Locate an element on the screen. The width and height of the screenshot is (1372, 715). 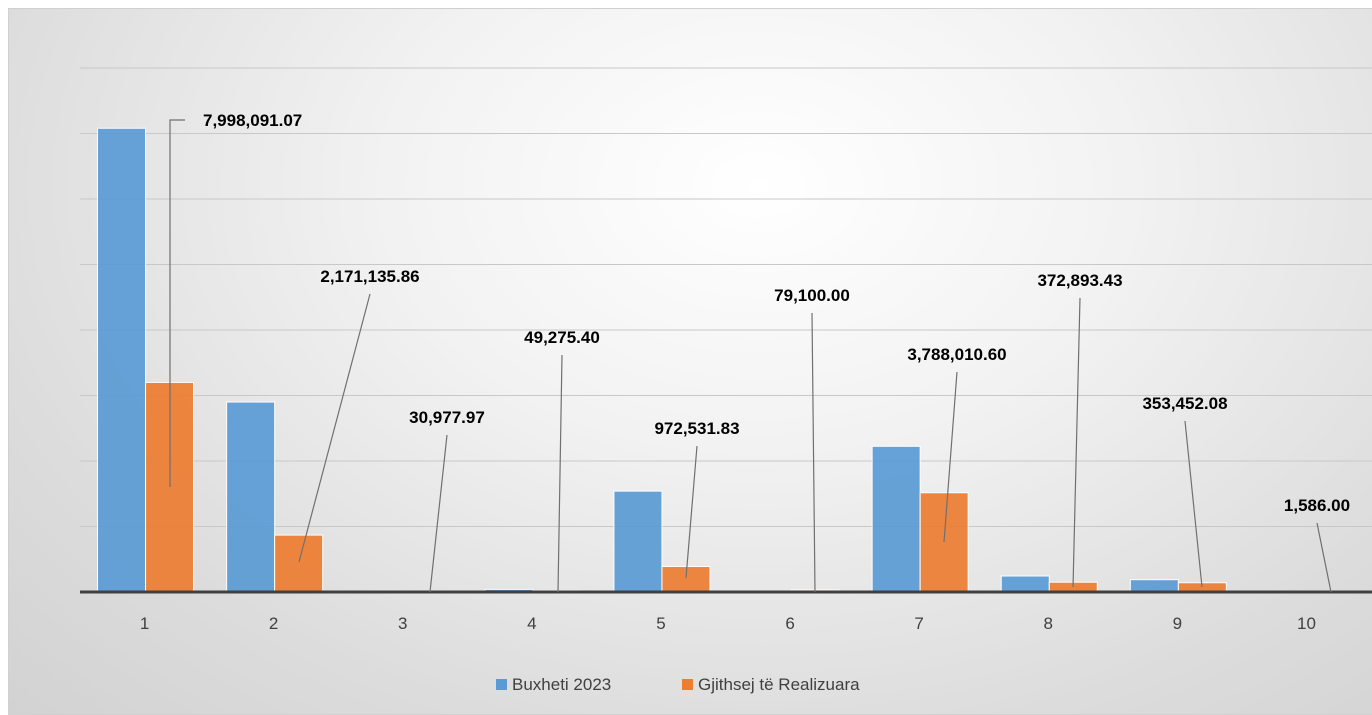
x-tick-label: 8 is located at coordinates (1048, 623).